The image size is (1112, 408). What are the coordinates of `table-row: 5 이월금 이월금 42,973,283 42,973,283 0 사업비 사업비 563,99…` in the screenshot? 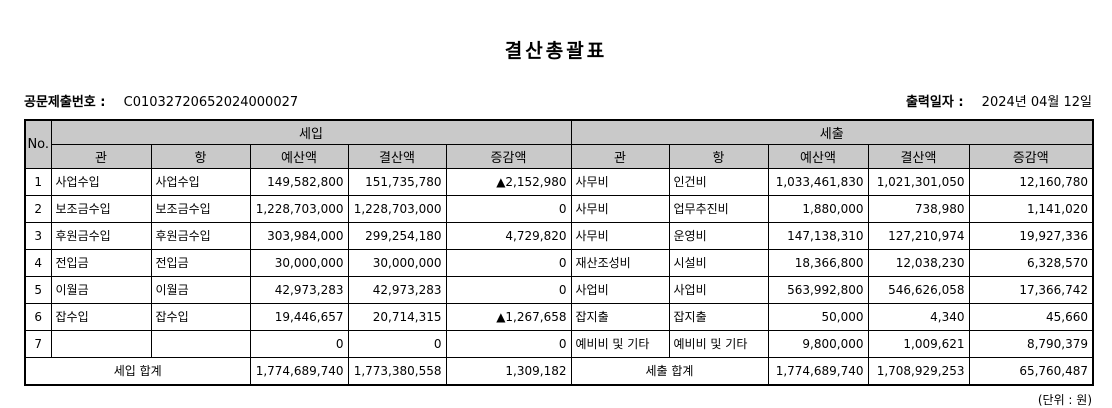 It's located at (559, 289).